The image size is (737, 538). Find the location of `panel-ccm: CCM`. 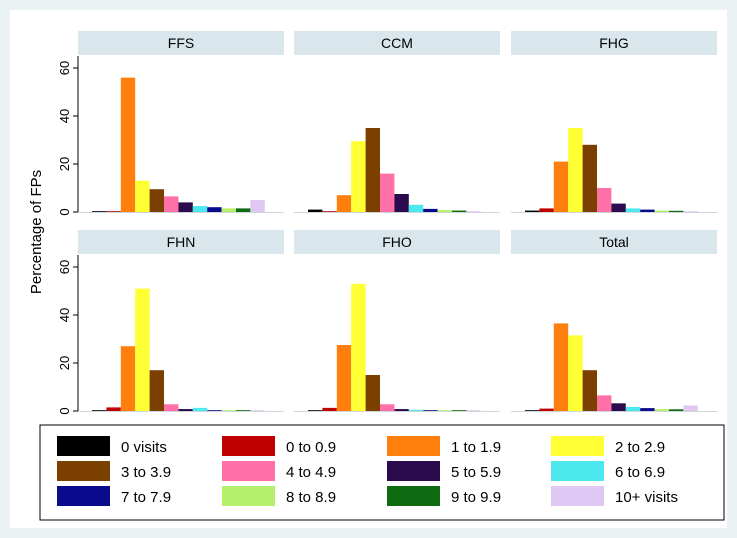

panel-ccm: CCM is located at coordinates (397, 122).